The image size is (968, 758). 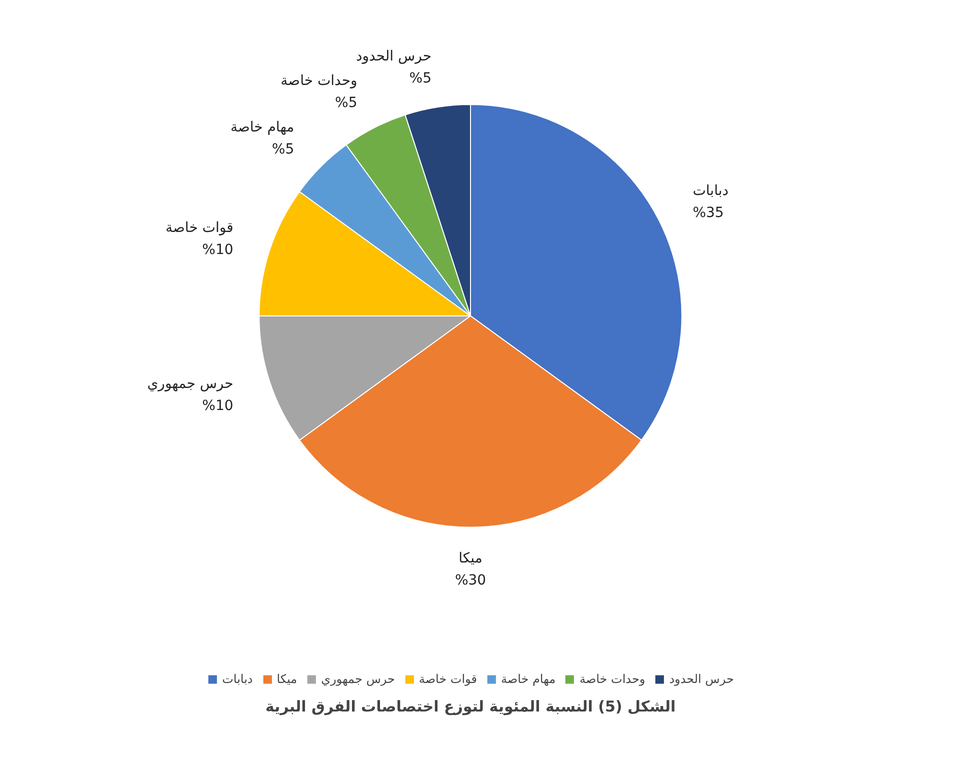 I want to click on data-label: %30, so click(x=470, y=580).